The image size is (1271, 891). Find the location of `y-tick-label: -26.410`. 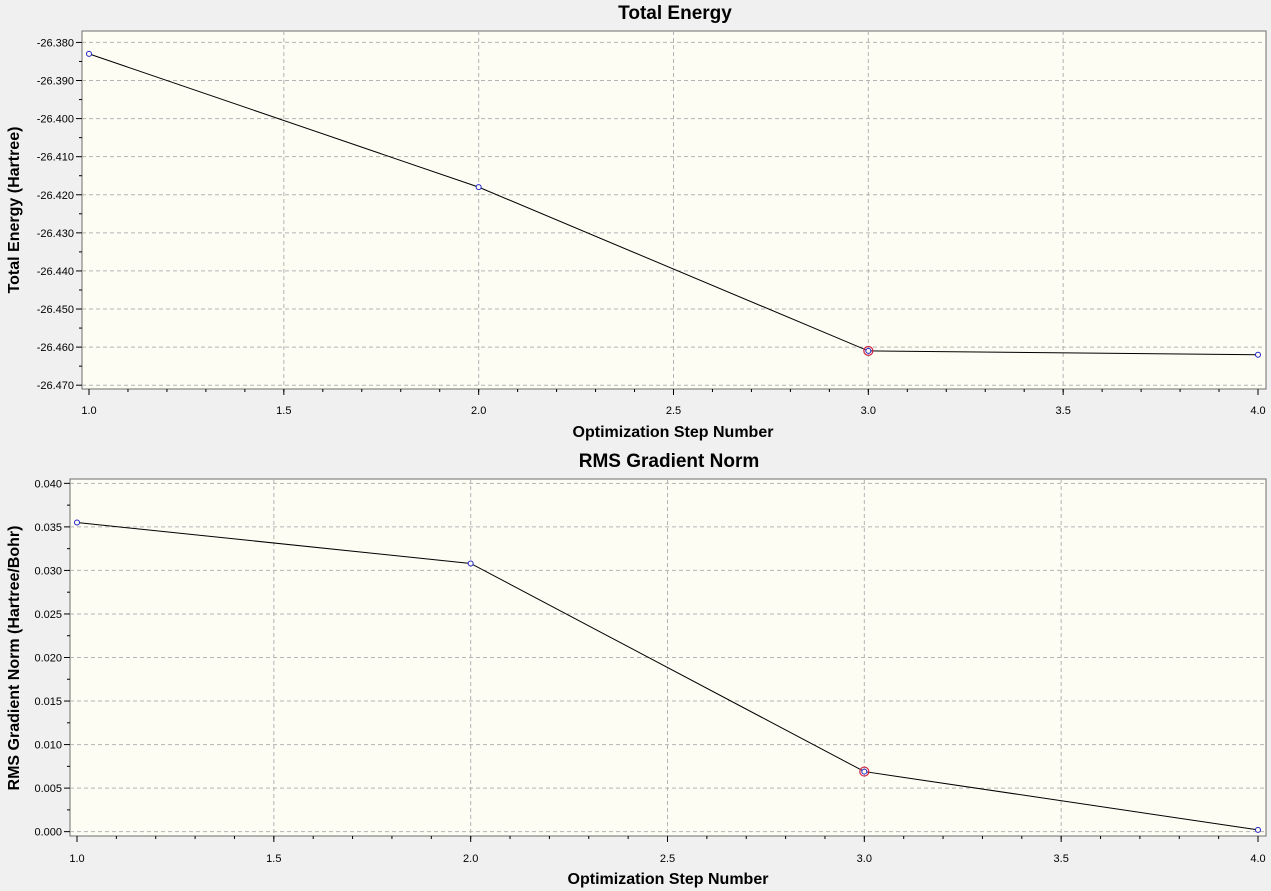

y-tick-label: -26.410 is located at coordinates (55, 158).